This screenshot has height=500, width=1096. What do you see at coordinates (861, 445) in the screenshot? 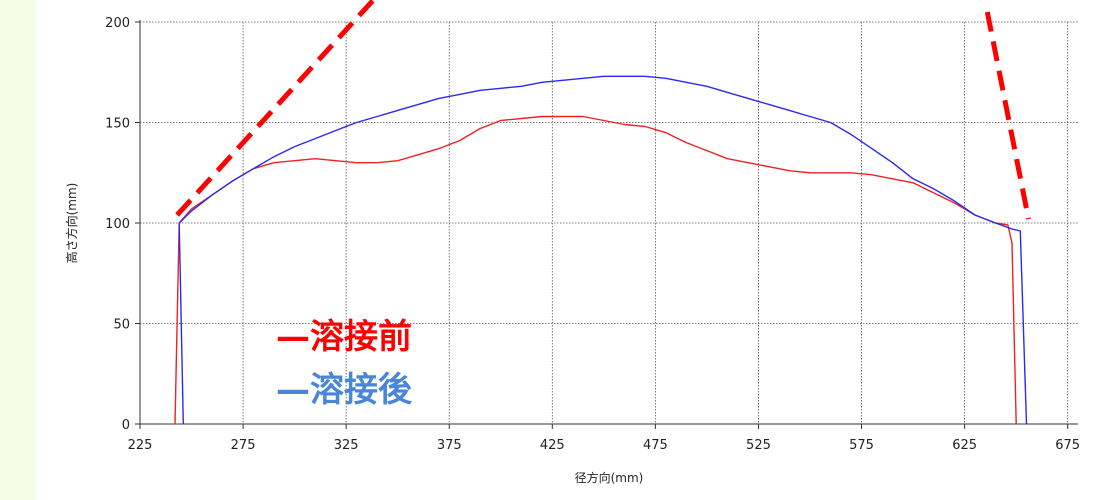
I see `x-tick-label: 575` at bounding box center [861, 445].